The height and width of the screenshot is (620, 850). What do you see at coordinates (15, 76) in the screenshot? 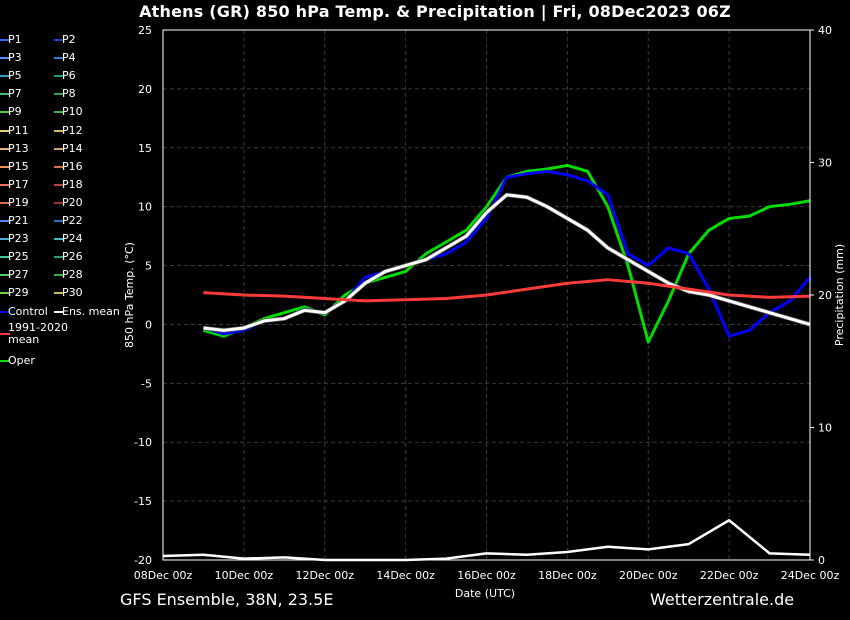
I see `legend-label: P5` at bounding box center [15, 76].